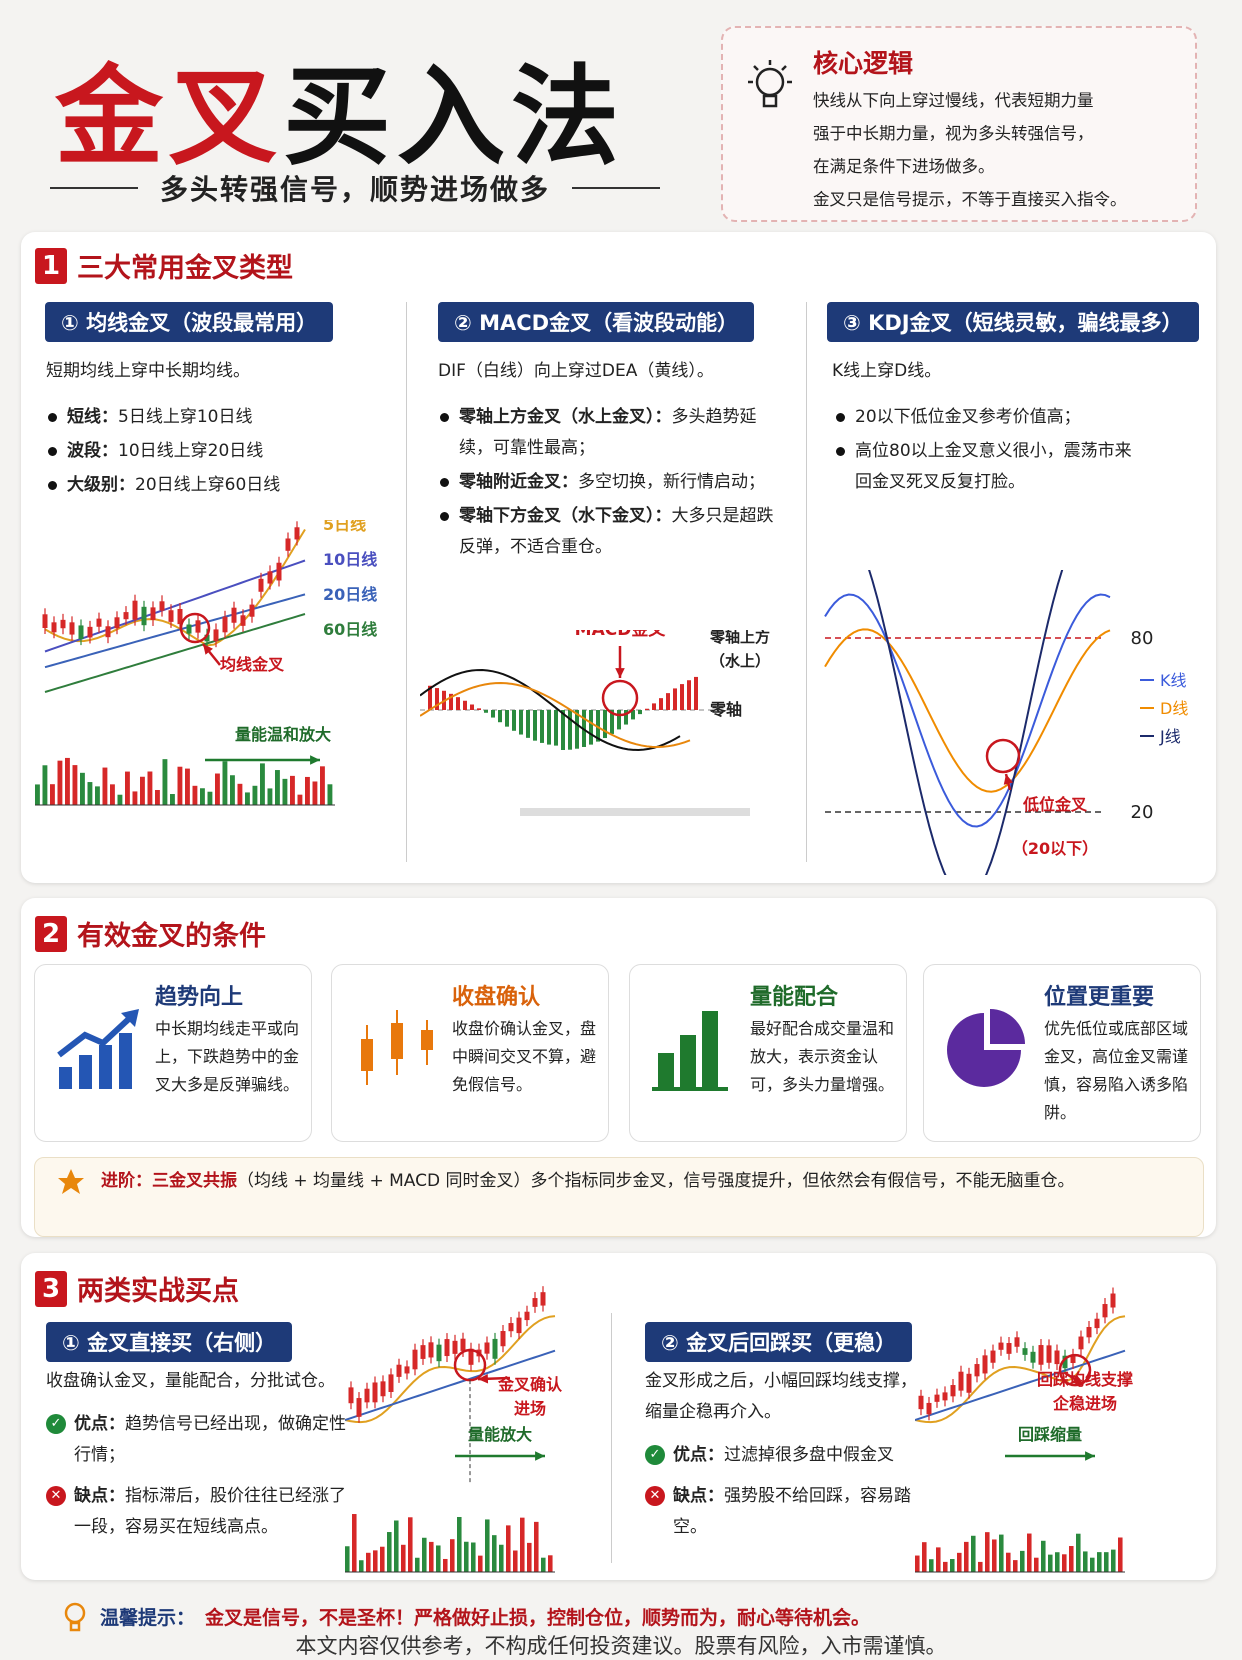  Describe the element at coordinates (1013, 322) in the screenshot. I see `type-heading: ③ KDJ金叉（短线灵敏，骗线最多）` at that location.